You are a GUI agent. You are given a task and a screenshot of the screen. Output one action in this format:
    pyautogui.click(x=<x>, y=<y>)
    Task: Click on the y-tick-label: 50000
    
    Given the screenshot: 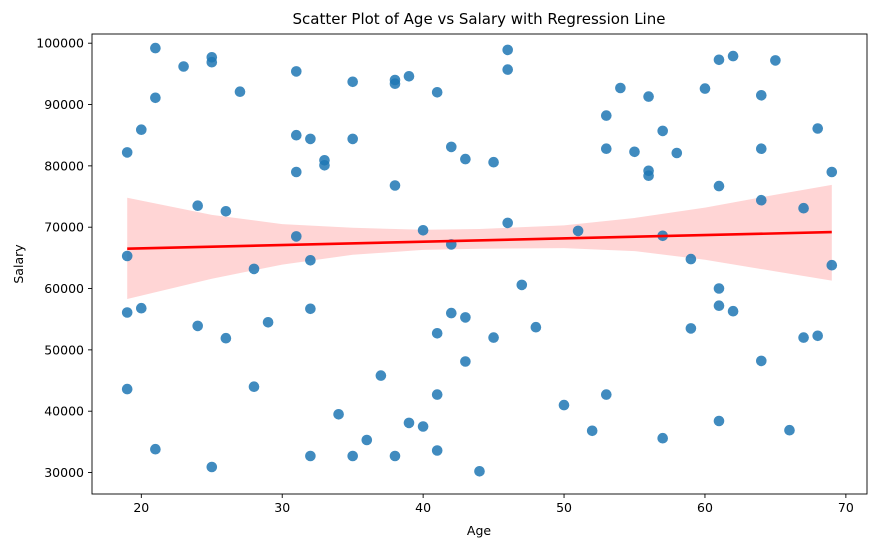 What is the action you would take?
    pyautogui.click(x=64, y=349)
    